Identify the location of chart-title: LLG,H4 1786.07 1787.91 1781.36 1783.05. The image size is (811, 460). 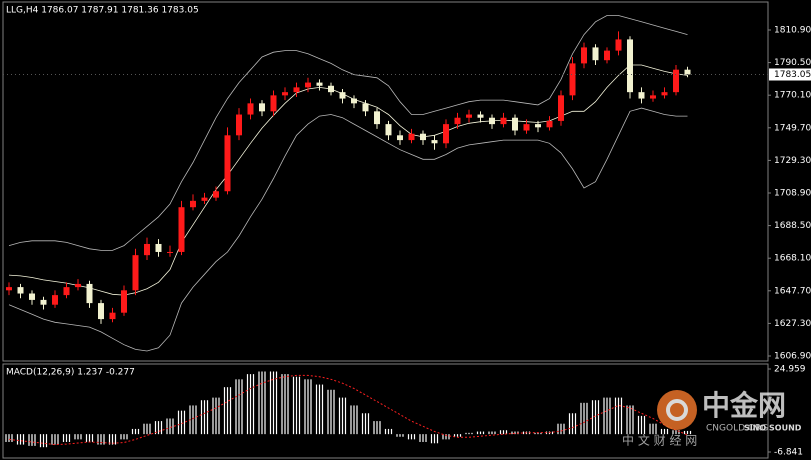
(102, 11).